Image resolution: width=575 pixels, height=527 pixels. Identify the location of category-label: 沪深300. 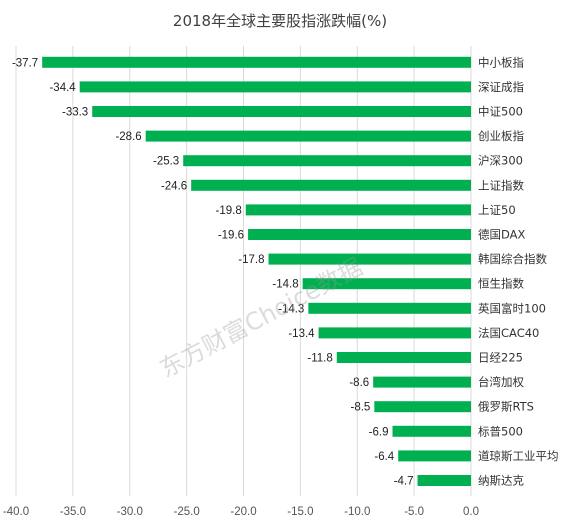
(500, 161).